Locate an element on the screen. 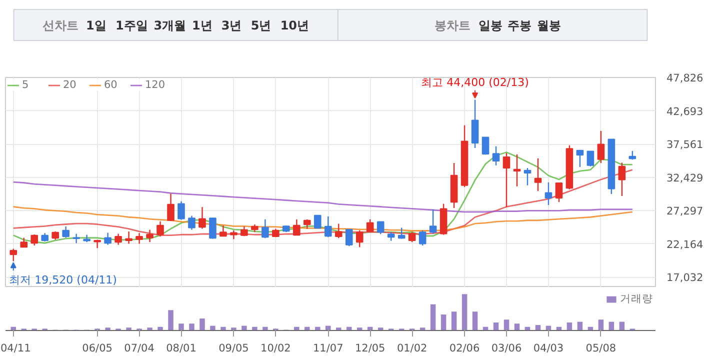 This screenshot has width=706, height=357. legend-label: 20 is located at coordinates (70, 85).